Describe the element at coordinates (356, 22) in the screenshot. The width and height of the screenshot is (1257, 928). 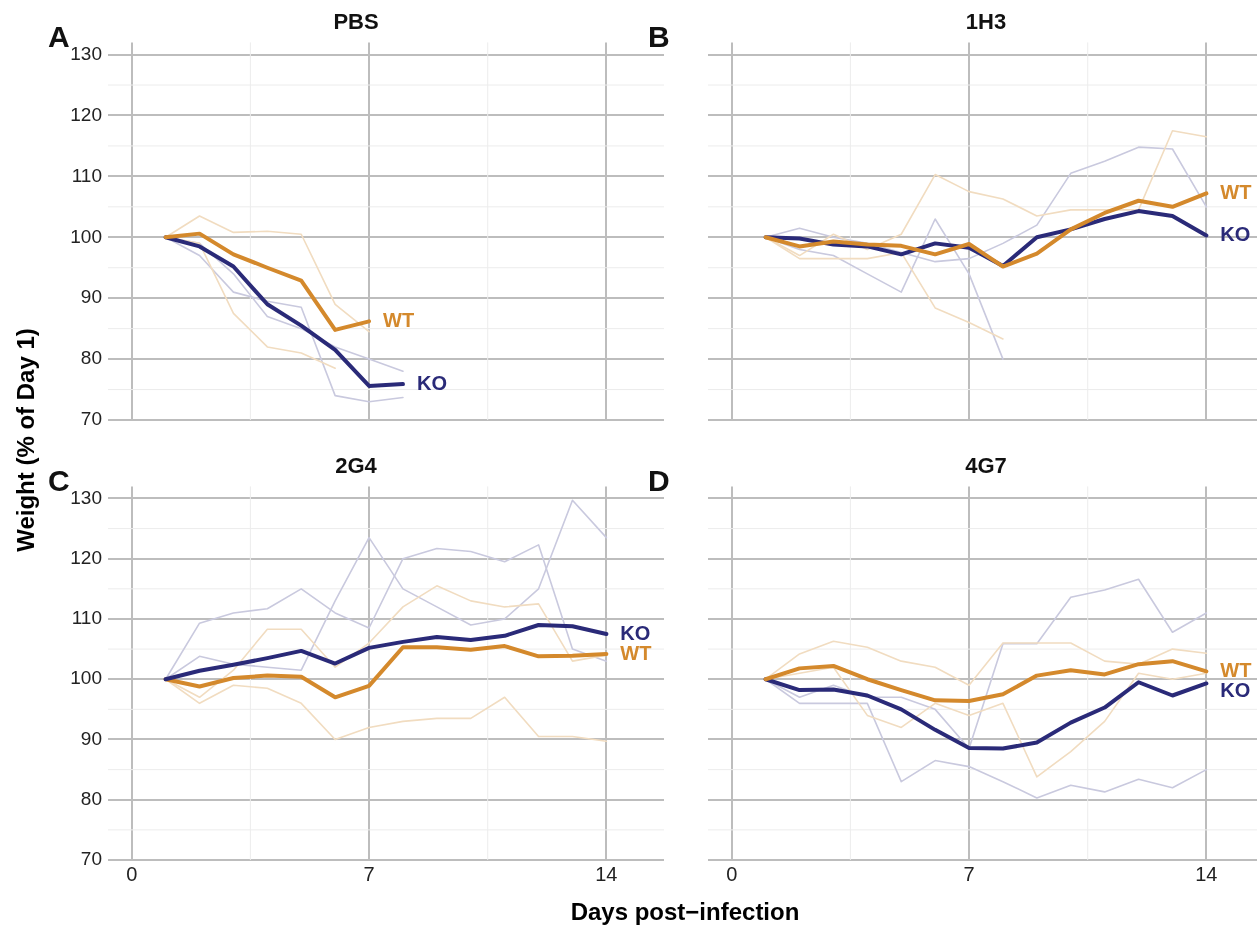
I see `chart-title: PBS` at that location.